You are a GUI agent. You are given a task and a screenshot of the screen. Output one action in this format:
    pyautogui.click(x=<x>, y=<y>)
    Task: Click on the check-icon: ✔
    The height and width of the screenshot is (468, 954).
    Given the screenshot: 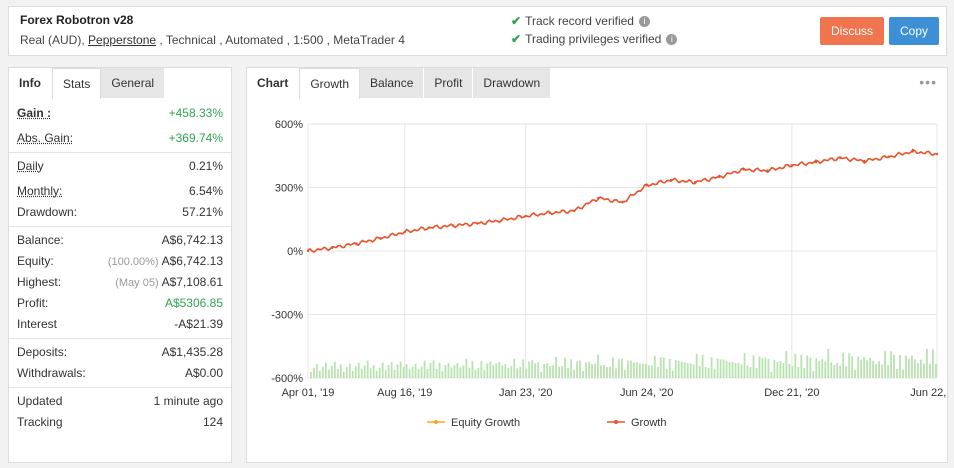 What is the action you would take?
    pyautogui.click(x=516, y=39)
    